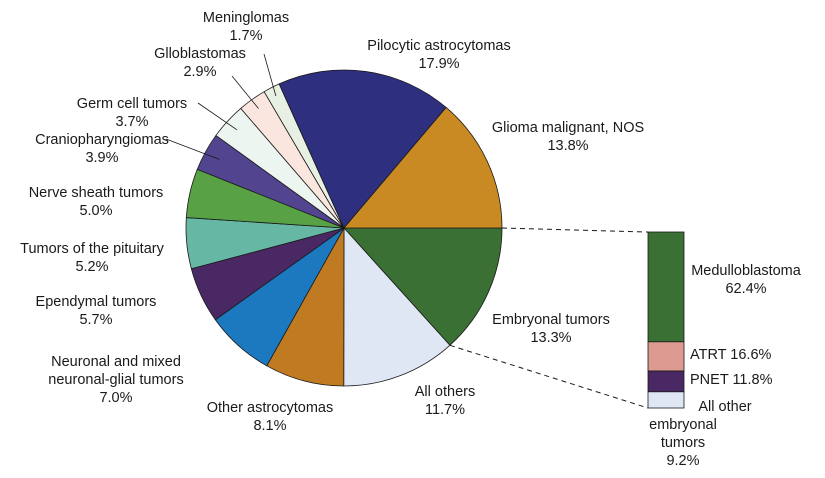 Image resolution: width=825 pixels, height=478 pixels. I want to click on label-line: Ependymal tumors, so click(96, 302).